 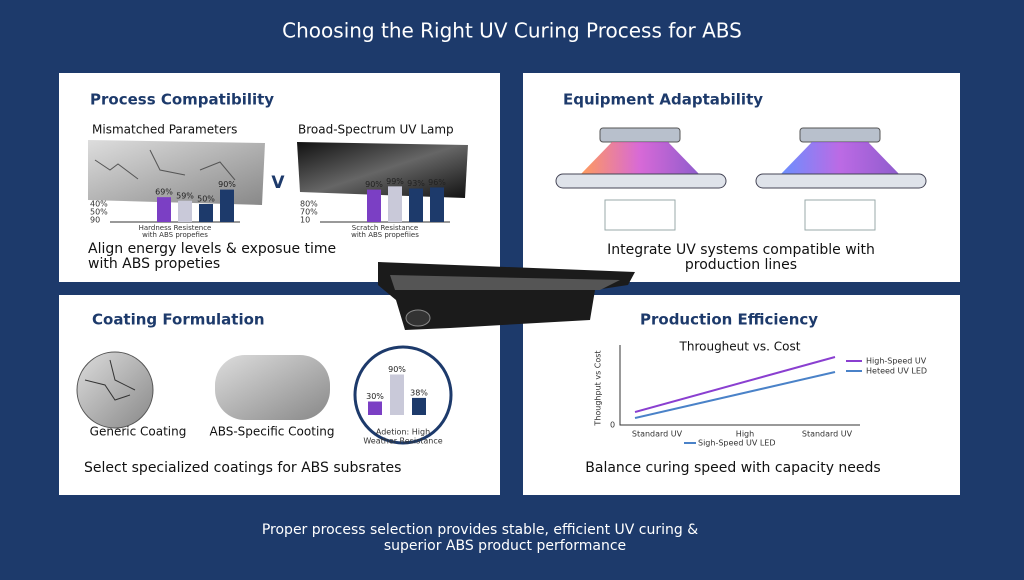 I want to click on panel-footer: production lines, so click(x=741, y=265).